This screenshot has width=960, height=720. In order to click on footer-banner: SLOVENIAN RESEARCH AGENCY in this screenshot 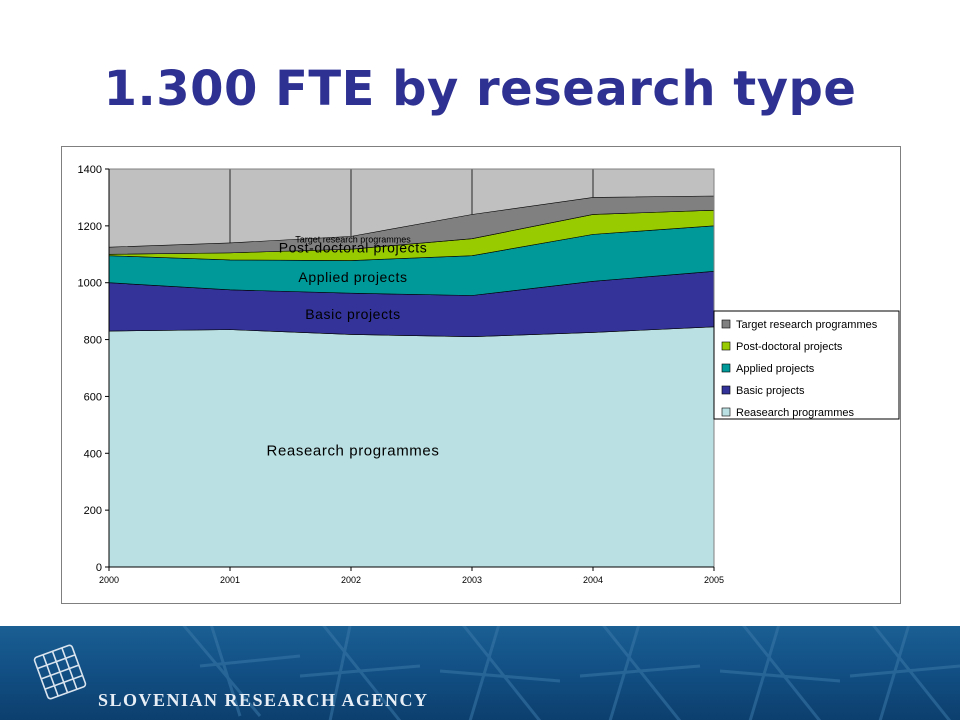, I will do `click(480, 673)`.